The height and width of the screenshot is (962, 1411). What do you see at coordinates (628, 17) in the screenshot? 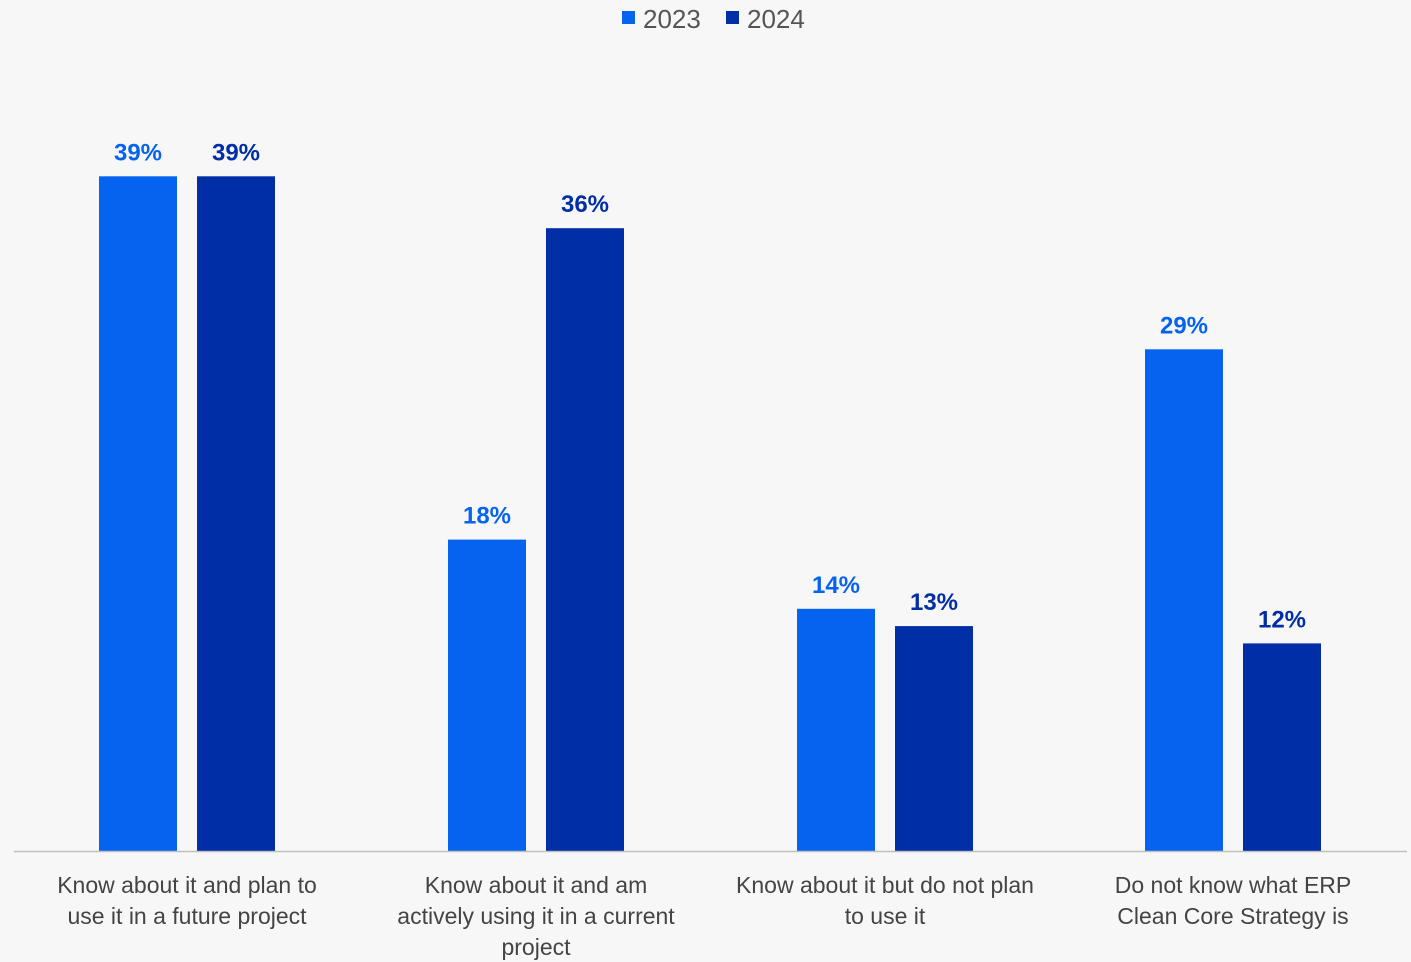
I see `legend-swatch-2023` at bounding box center [628, 17].